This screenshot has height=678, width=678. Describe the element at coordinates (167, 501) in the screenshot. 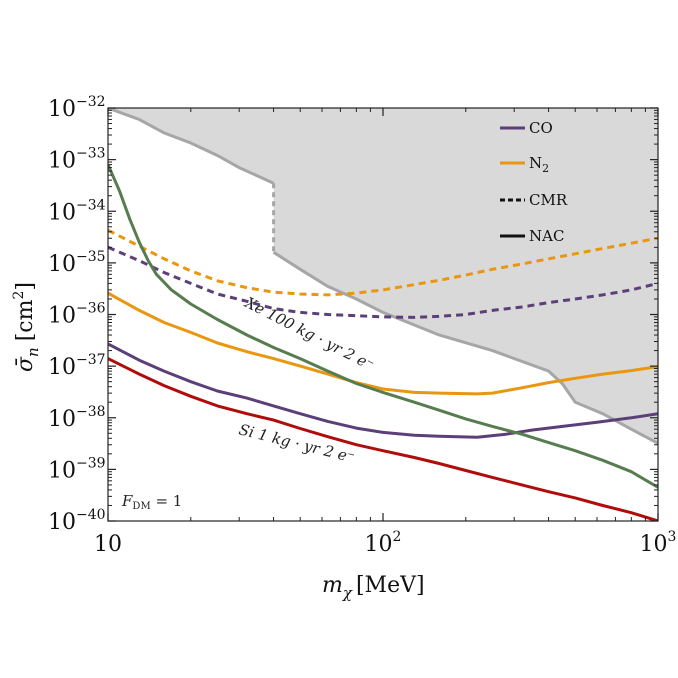

I see `fdm-value: = 1` at that location.